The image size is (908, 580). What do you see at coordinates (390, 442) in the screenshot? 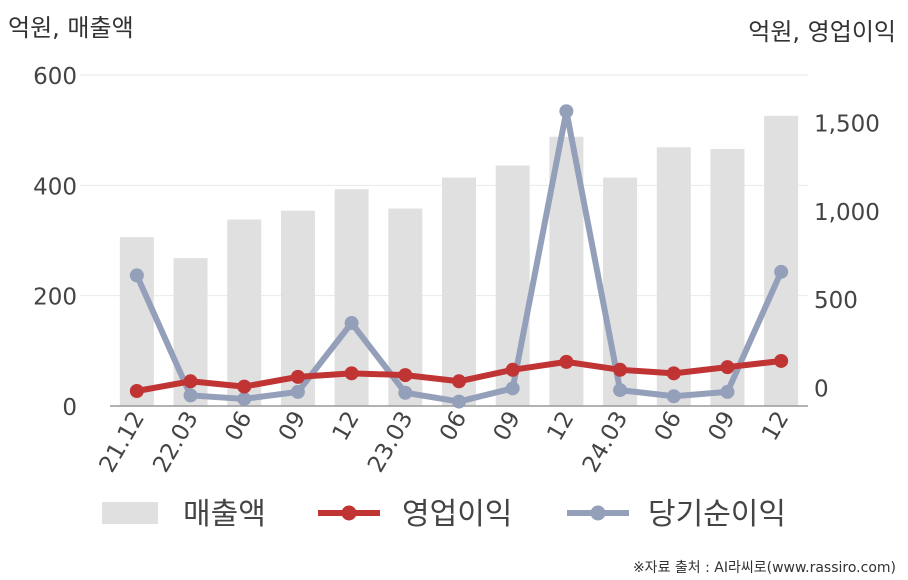
I see `x-tick-label: 23.03` at bounding box center [390, 442].